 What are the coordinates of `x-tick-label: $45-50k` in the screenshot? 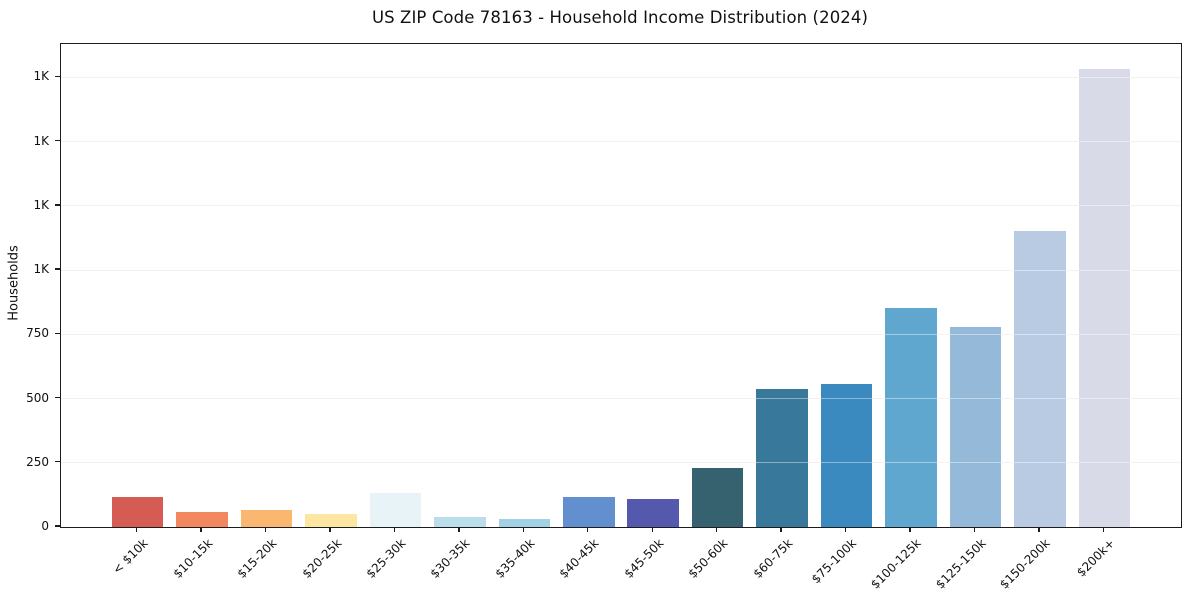 It's located at (644, 558).